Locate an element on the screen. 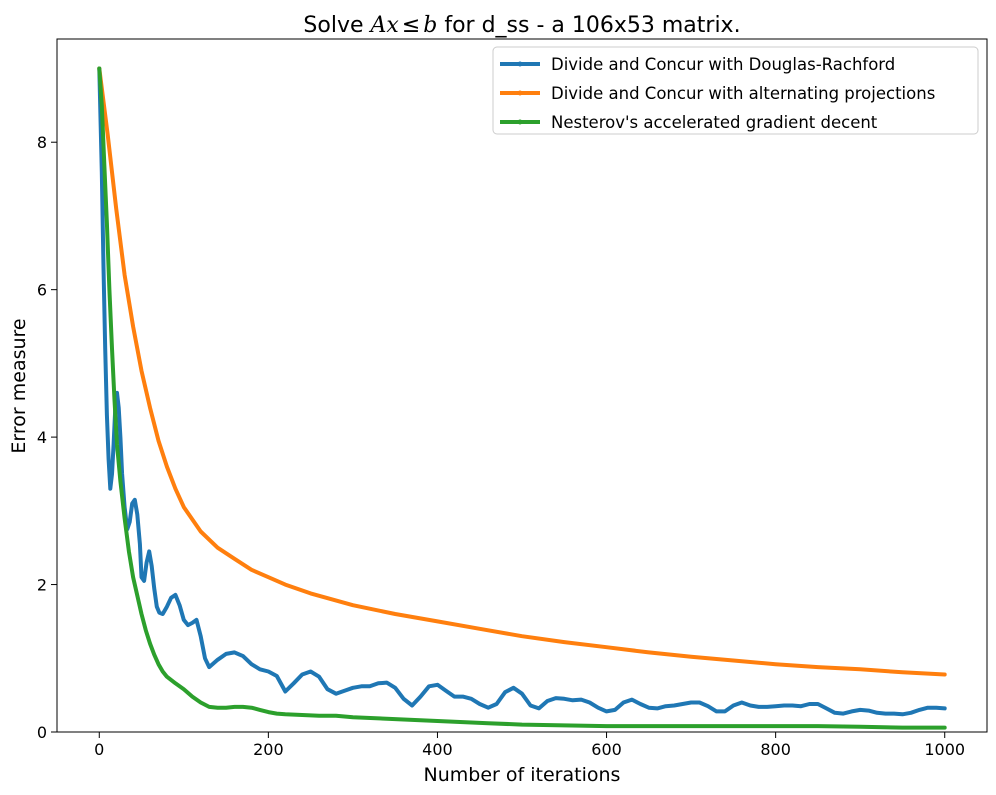 The height and width of the screenshot is (795, 996). chart-title: Solve Ax ≤ b for d_ss - a 106x53 matrix. is located at coordinates (521, 25).